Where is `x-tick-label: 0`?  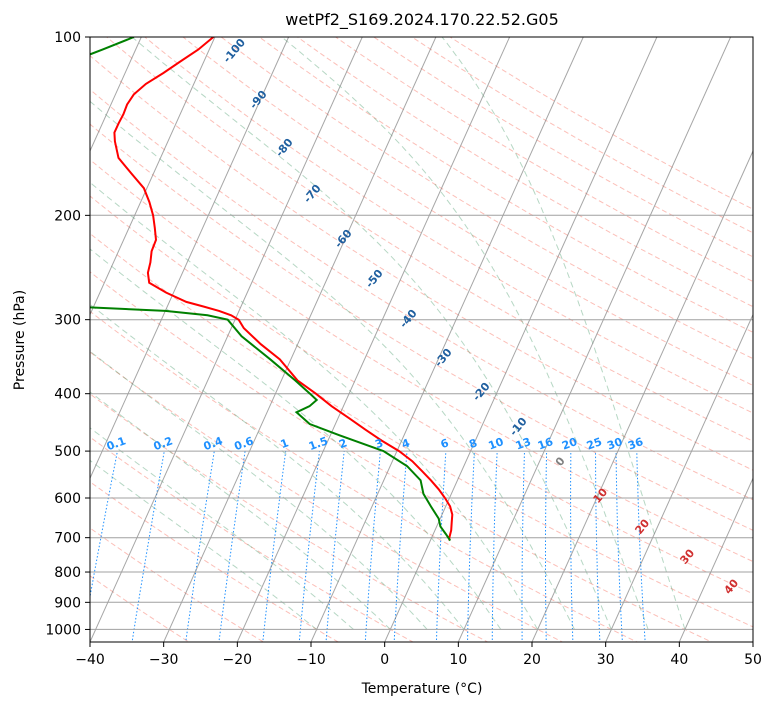
x-tick-label: 0 is located at coordinates (384, 660).